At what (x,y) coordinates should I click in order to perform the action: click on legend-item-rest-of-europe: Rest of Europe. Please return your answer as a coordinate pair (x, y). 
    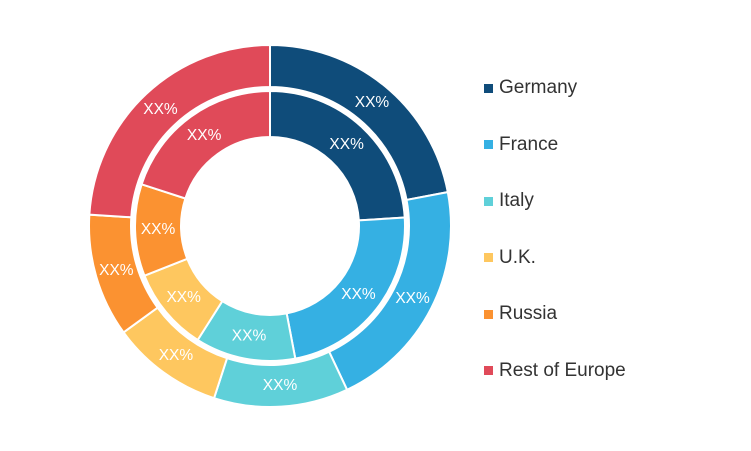
    Looking at the image, I should click on (555, 371).